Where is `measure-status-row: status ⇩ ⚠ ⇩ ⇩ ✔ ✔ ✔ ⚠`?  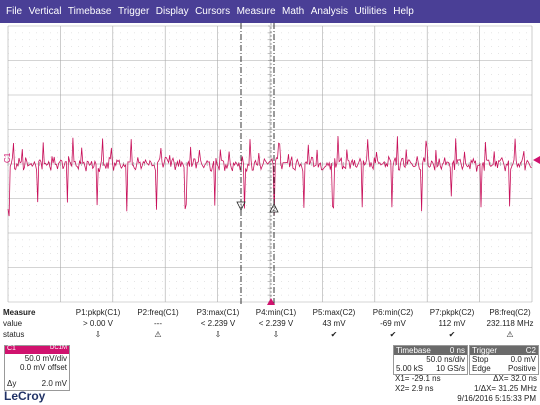
measure-status-row: status ⇩ ⚠ ⇩ ⇩ ✔ ✔ ✔ ⚠ is located at coordinates (270, 336).